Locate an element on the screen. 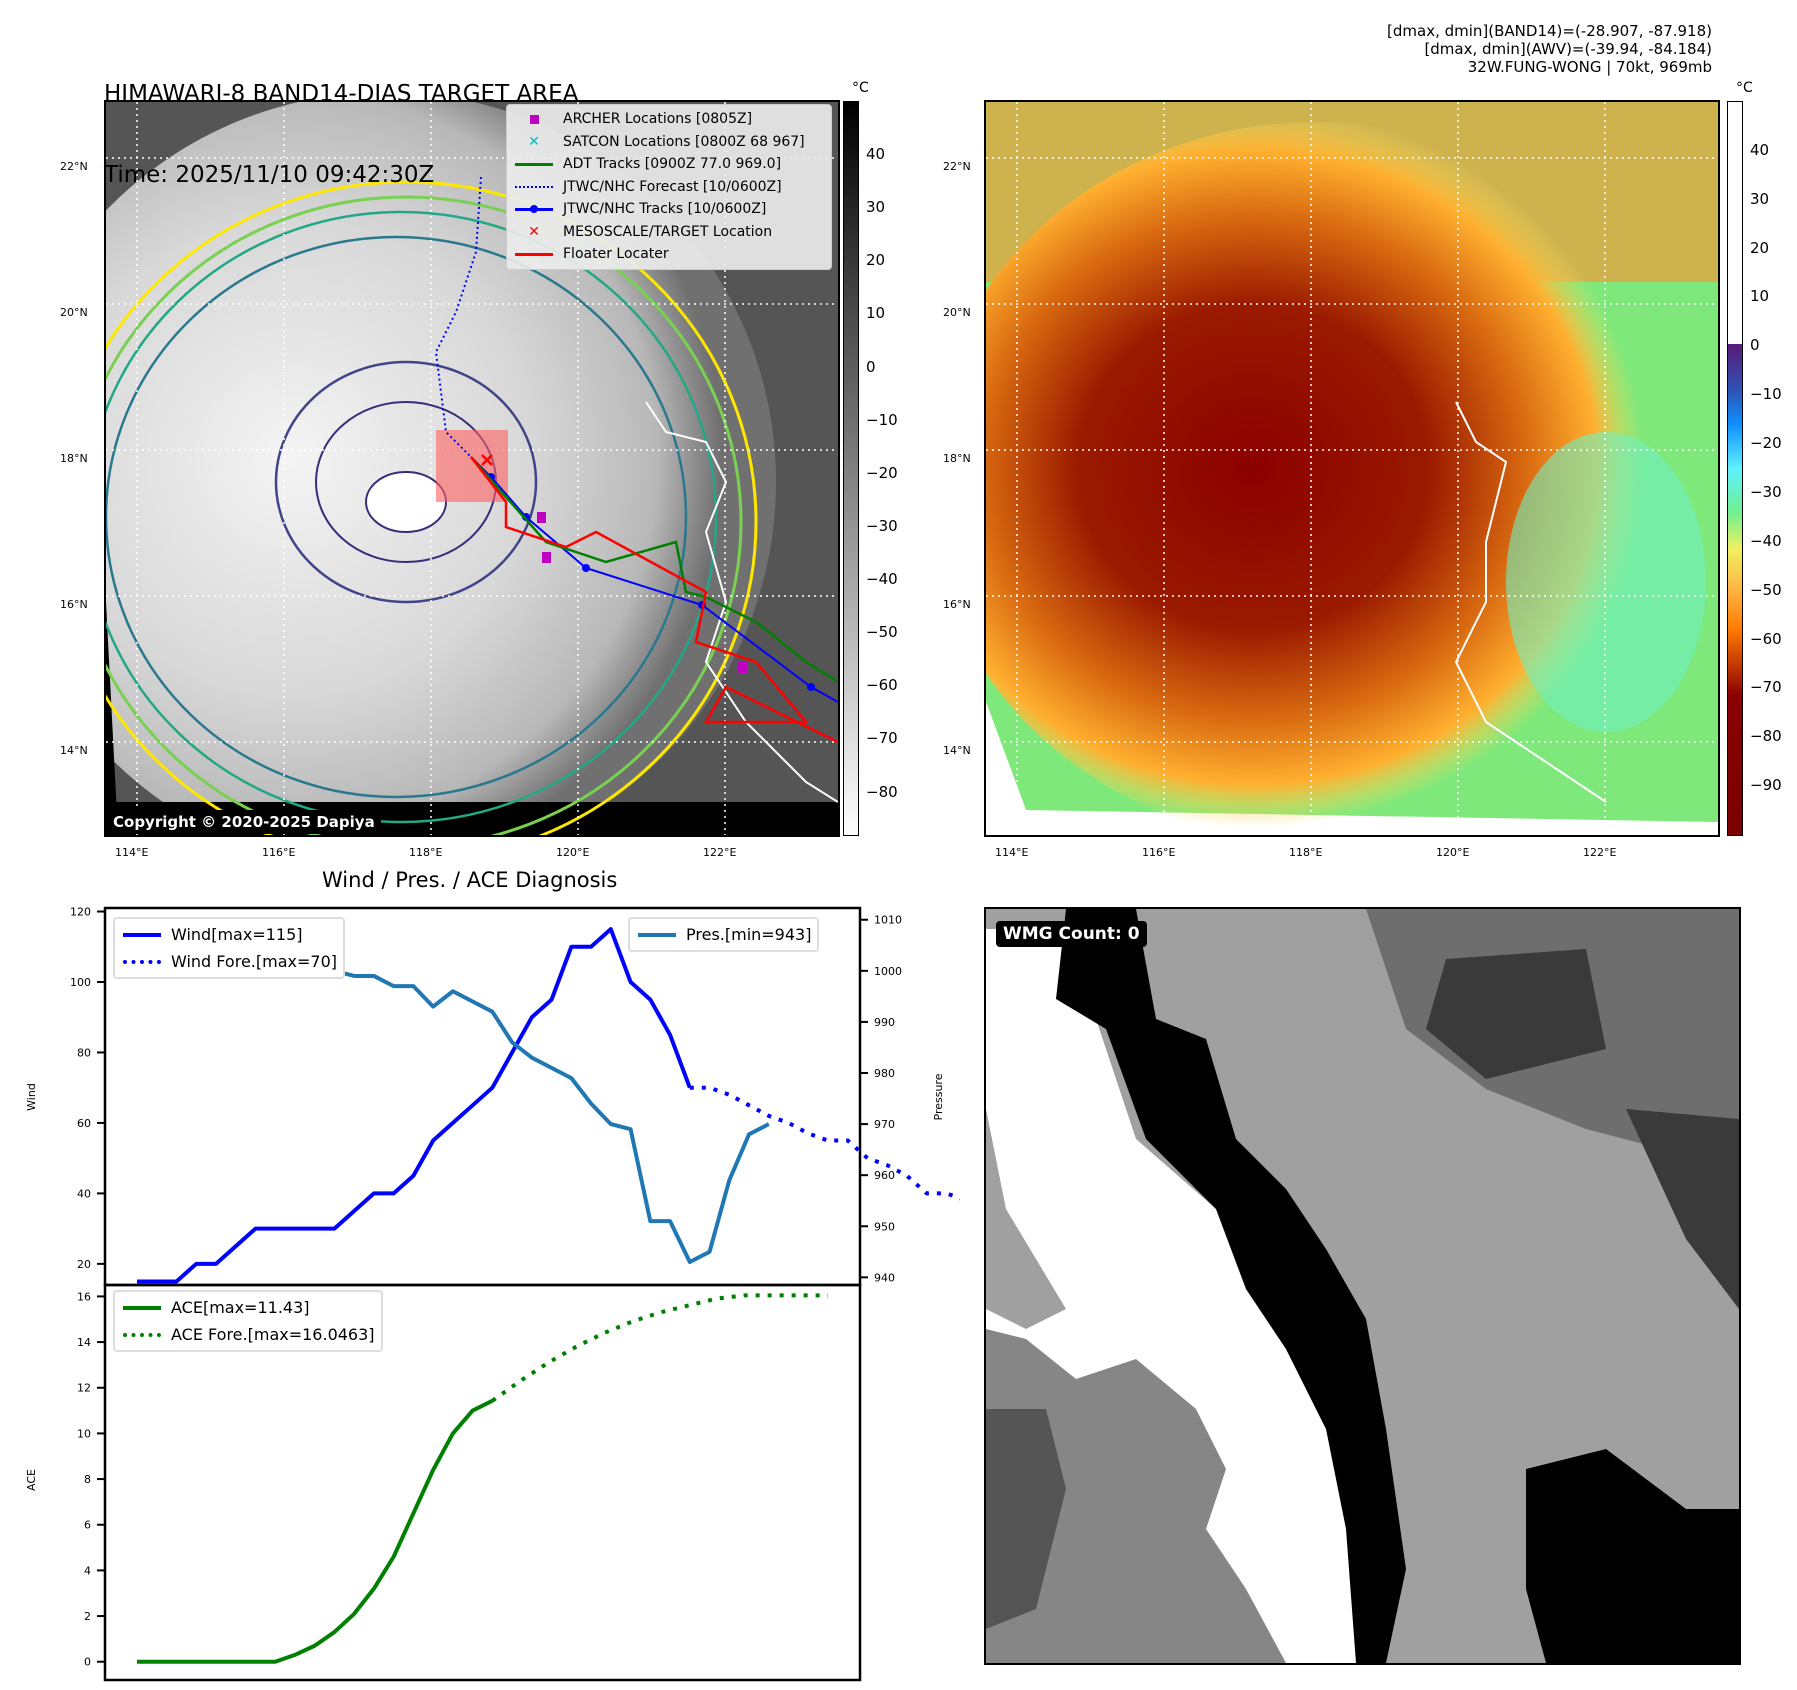 Image resolution: width=1797 pixels, height=1690 pixels. series-line-wind is located at coordinates (414, 1105).